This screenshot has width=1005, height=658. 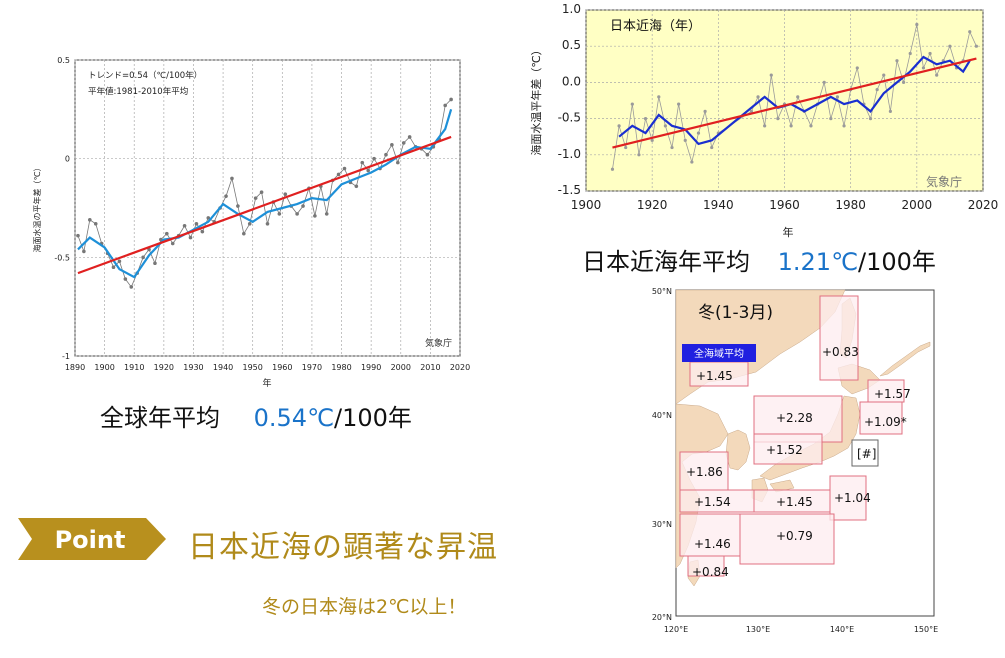 What do you see at coordinates (343, 547) in the screenshot?
I see `point-title: 日本近海の顕著な昇温` at bounding box center [343, 547].